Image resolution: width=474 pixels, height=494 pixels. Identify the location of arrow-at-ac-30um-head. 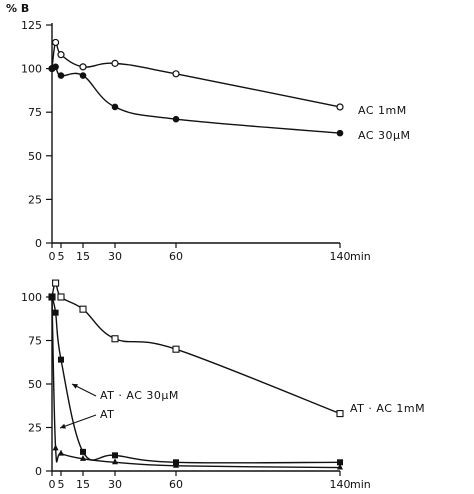
(75, 386).